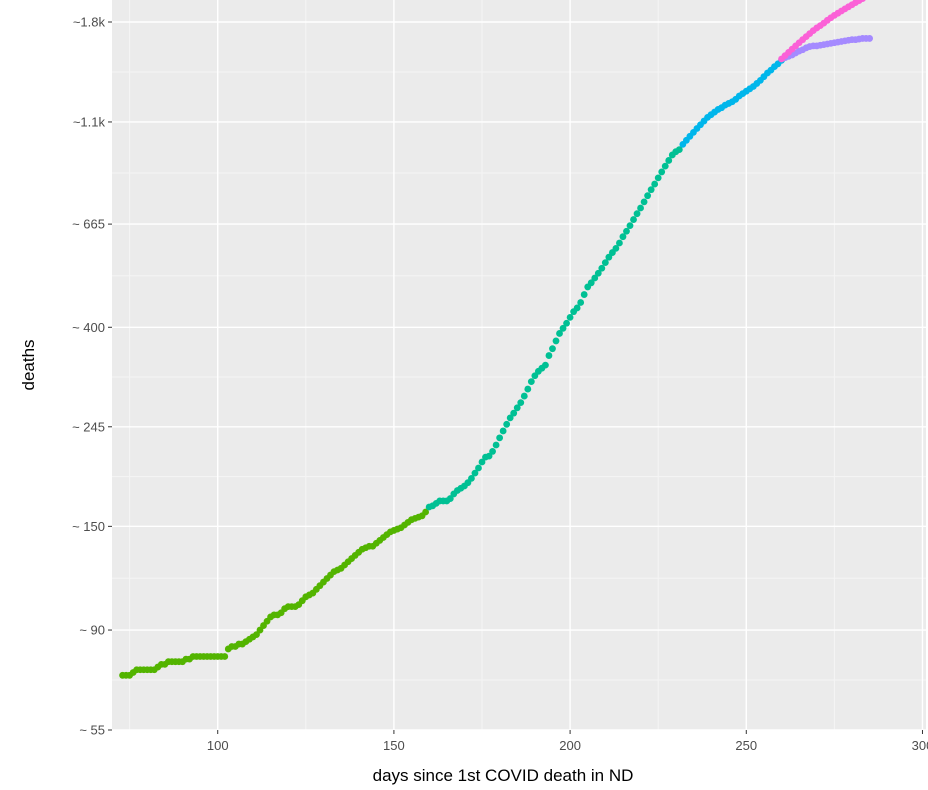 The width and height of the screenshot is (928, 790). Describe the element at coordinates (88, 526) in the screenshot. I see `y-tick-label: ~ 150` at that location.